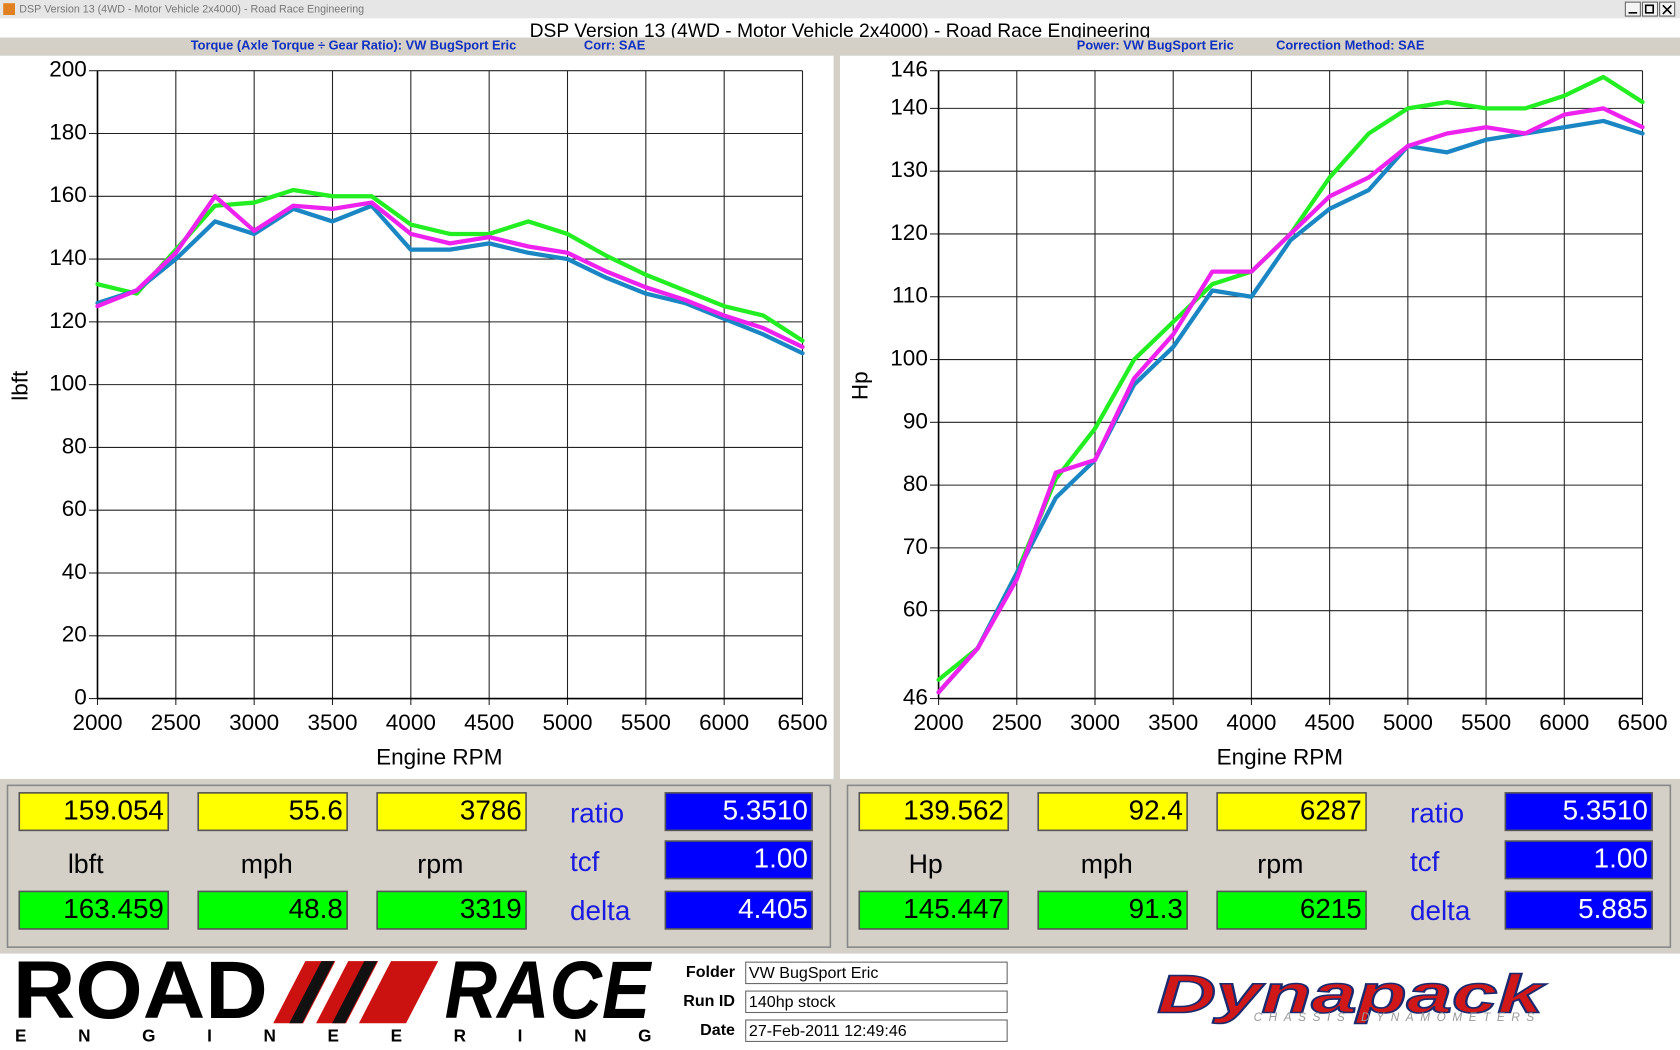  Describe the element at coordinates (491, 908) in the screenshot. I see `peak-box-text: 3319` at that location.